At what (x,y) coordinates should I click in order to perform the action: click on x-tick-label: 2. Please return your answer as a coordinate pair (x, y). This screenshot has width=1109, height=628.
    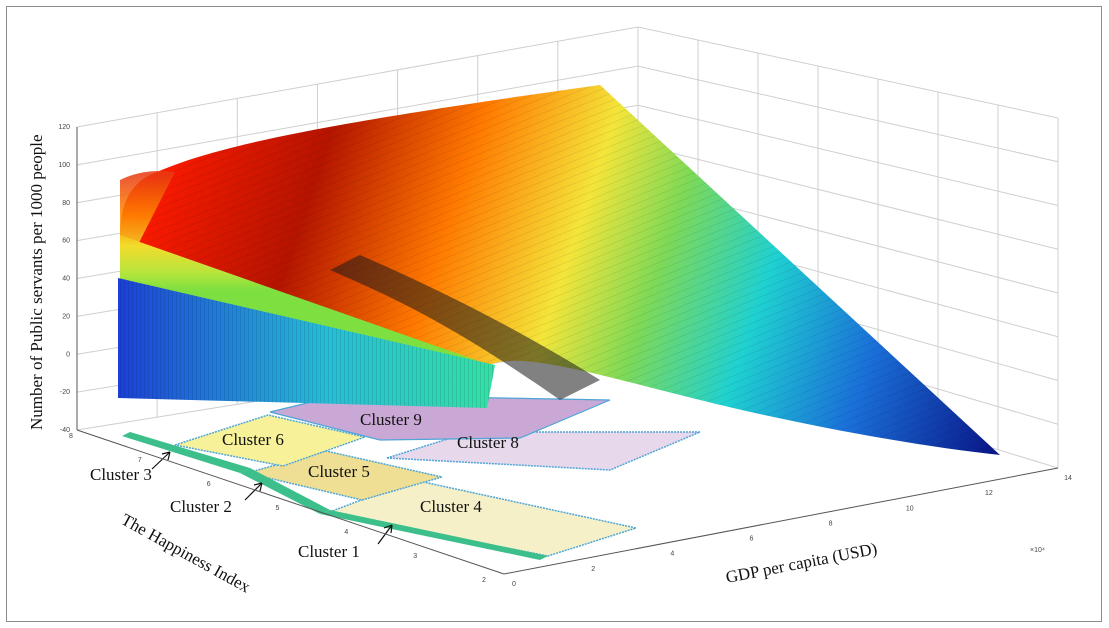
    Looking at the image, I should click on (593, 569).